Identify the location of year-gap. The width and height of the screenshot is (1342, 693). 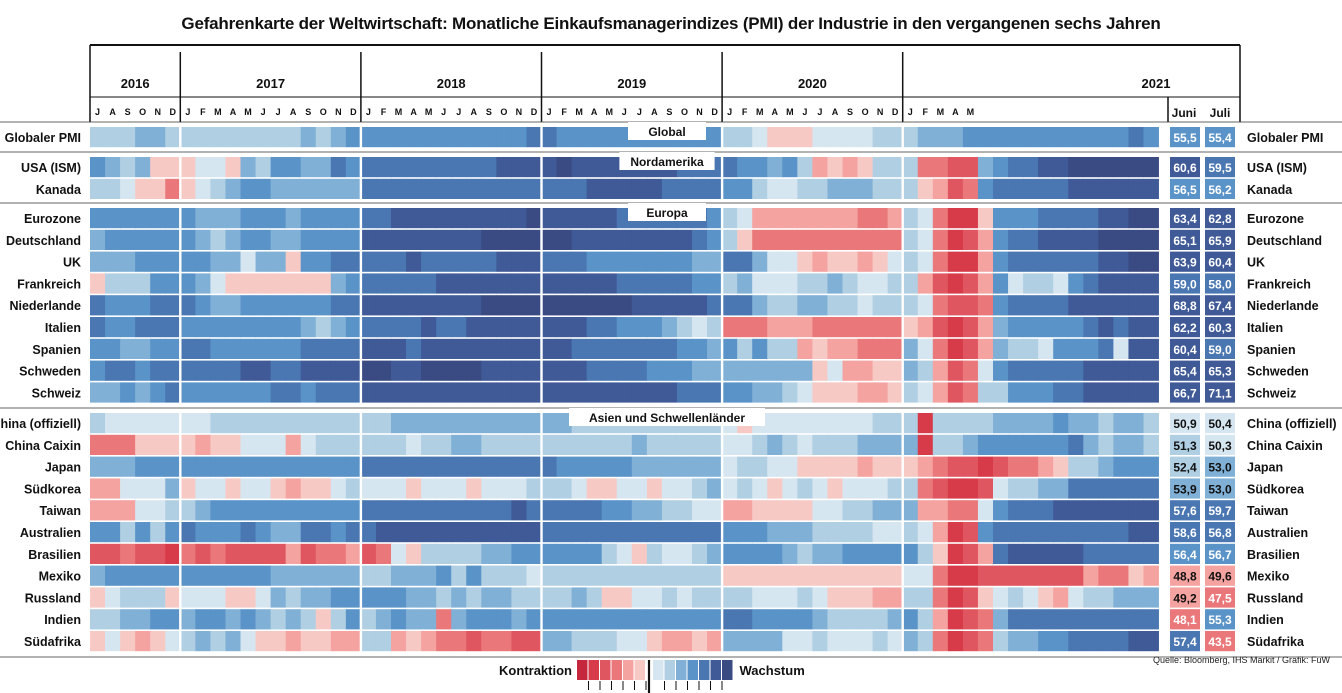
(722, 178).